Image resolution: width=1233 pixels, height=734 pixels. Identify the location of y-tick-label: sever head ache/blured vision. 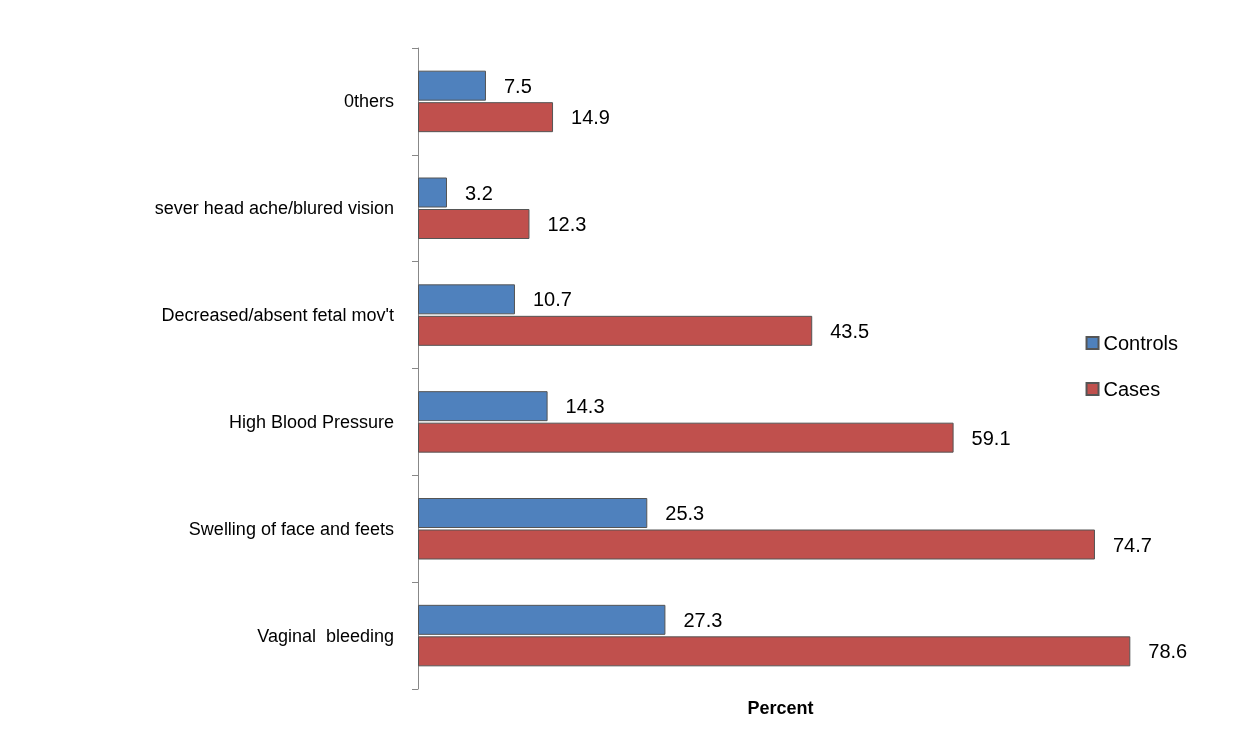
(274, 208).